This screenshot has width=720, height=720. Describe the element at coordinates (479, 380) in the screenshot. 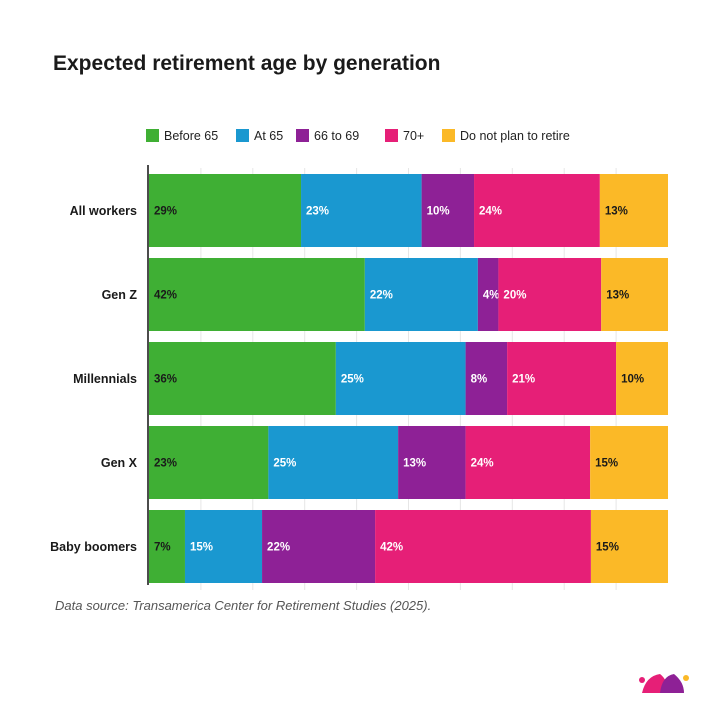

I see `data-label: 8%` at that location.